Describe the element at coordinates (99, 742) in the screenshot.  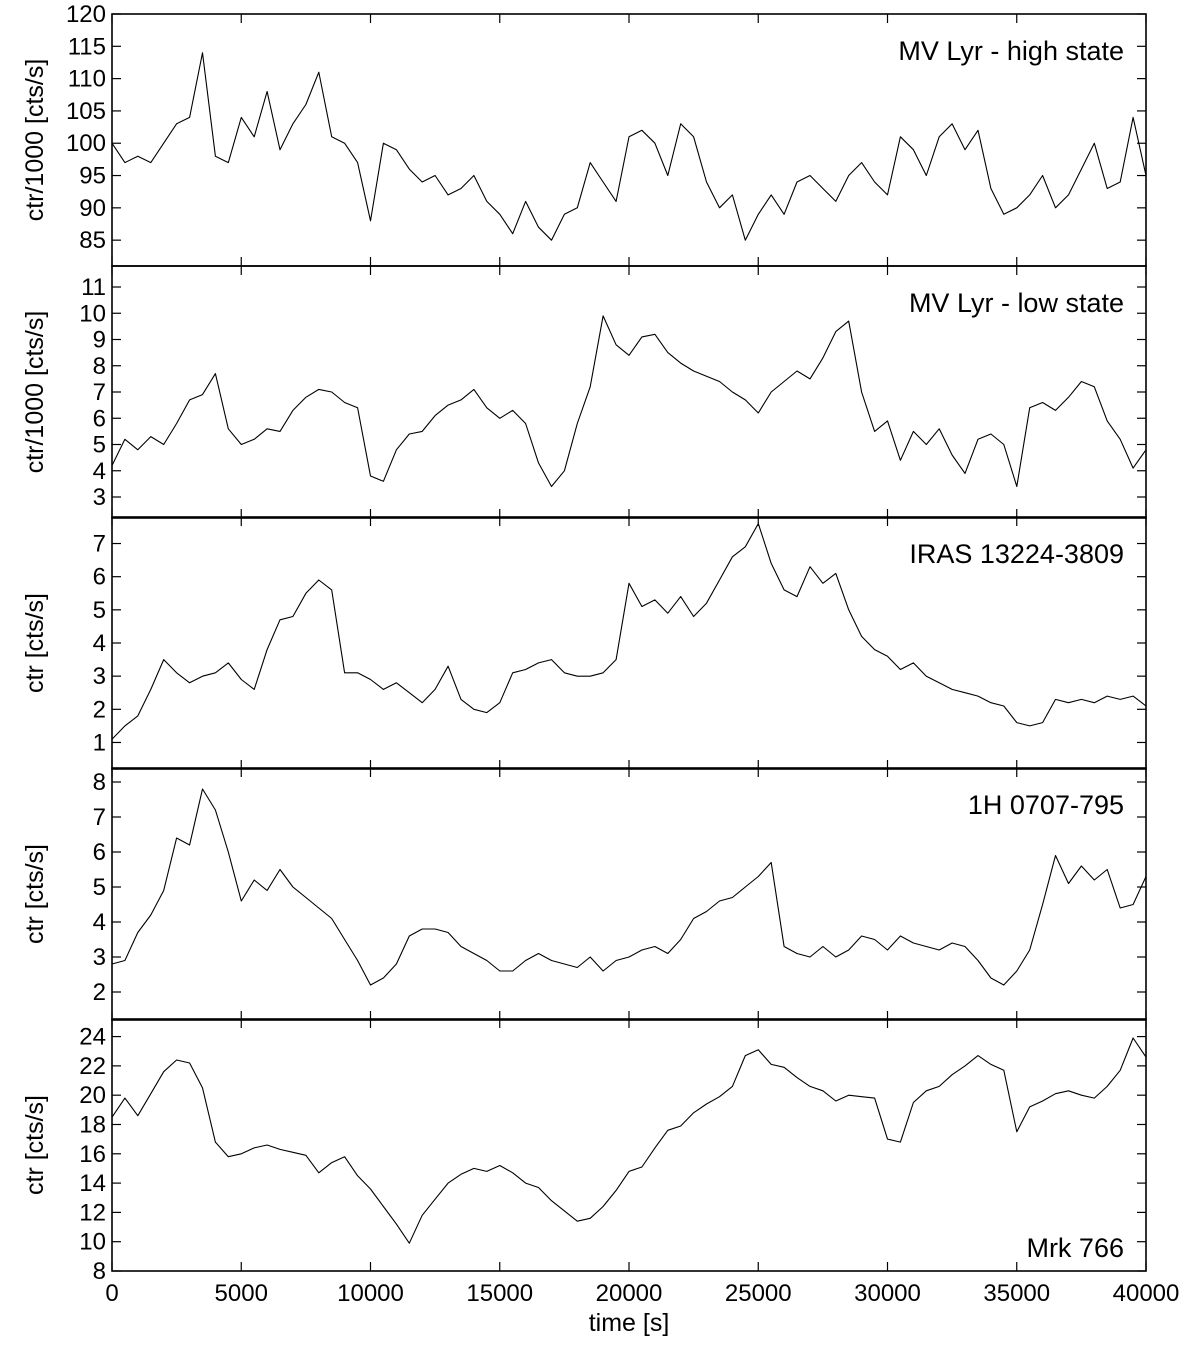
I see `y-tick-label: 1` at that location.